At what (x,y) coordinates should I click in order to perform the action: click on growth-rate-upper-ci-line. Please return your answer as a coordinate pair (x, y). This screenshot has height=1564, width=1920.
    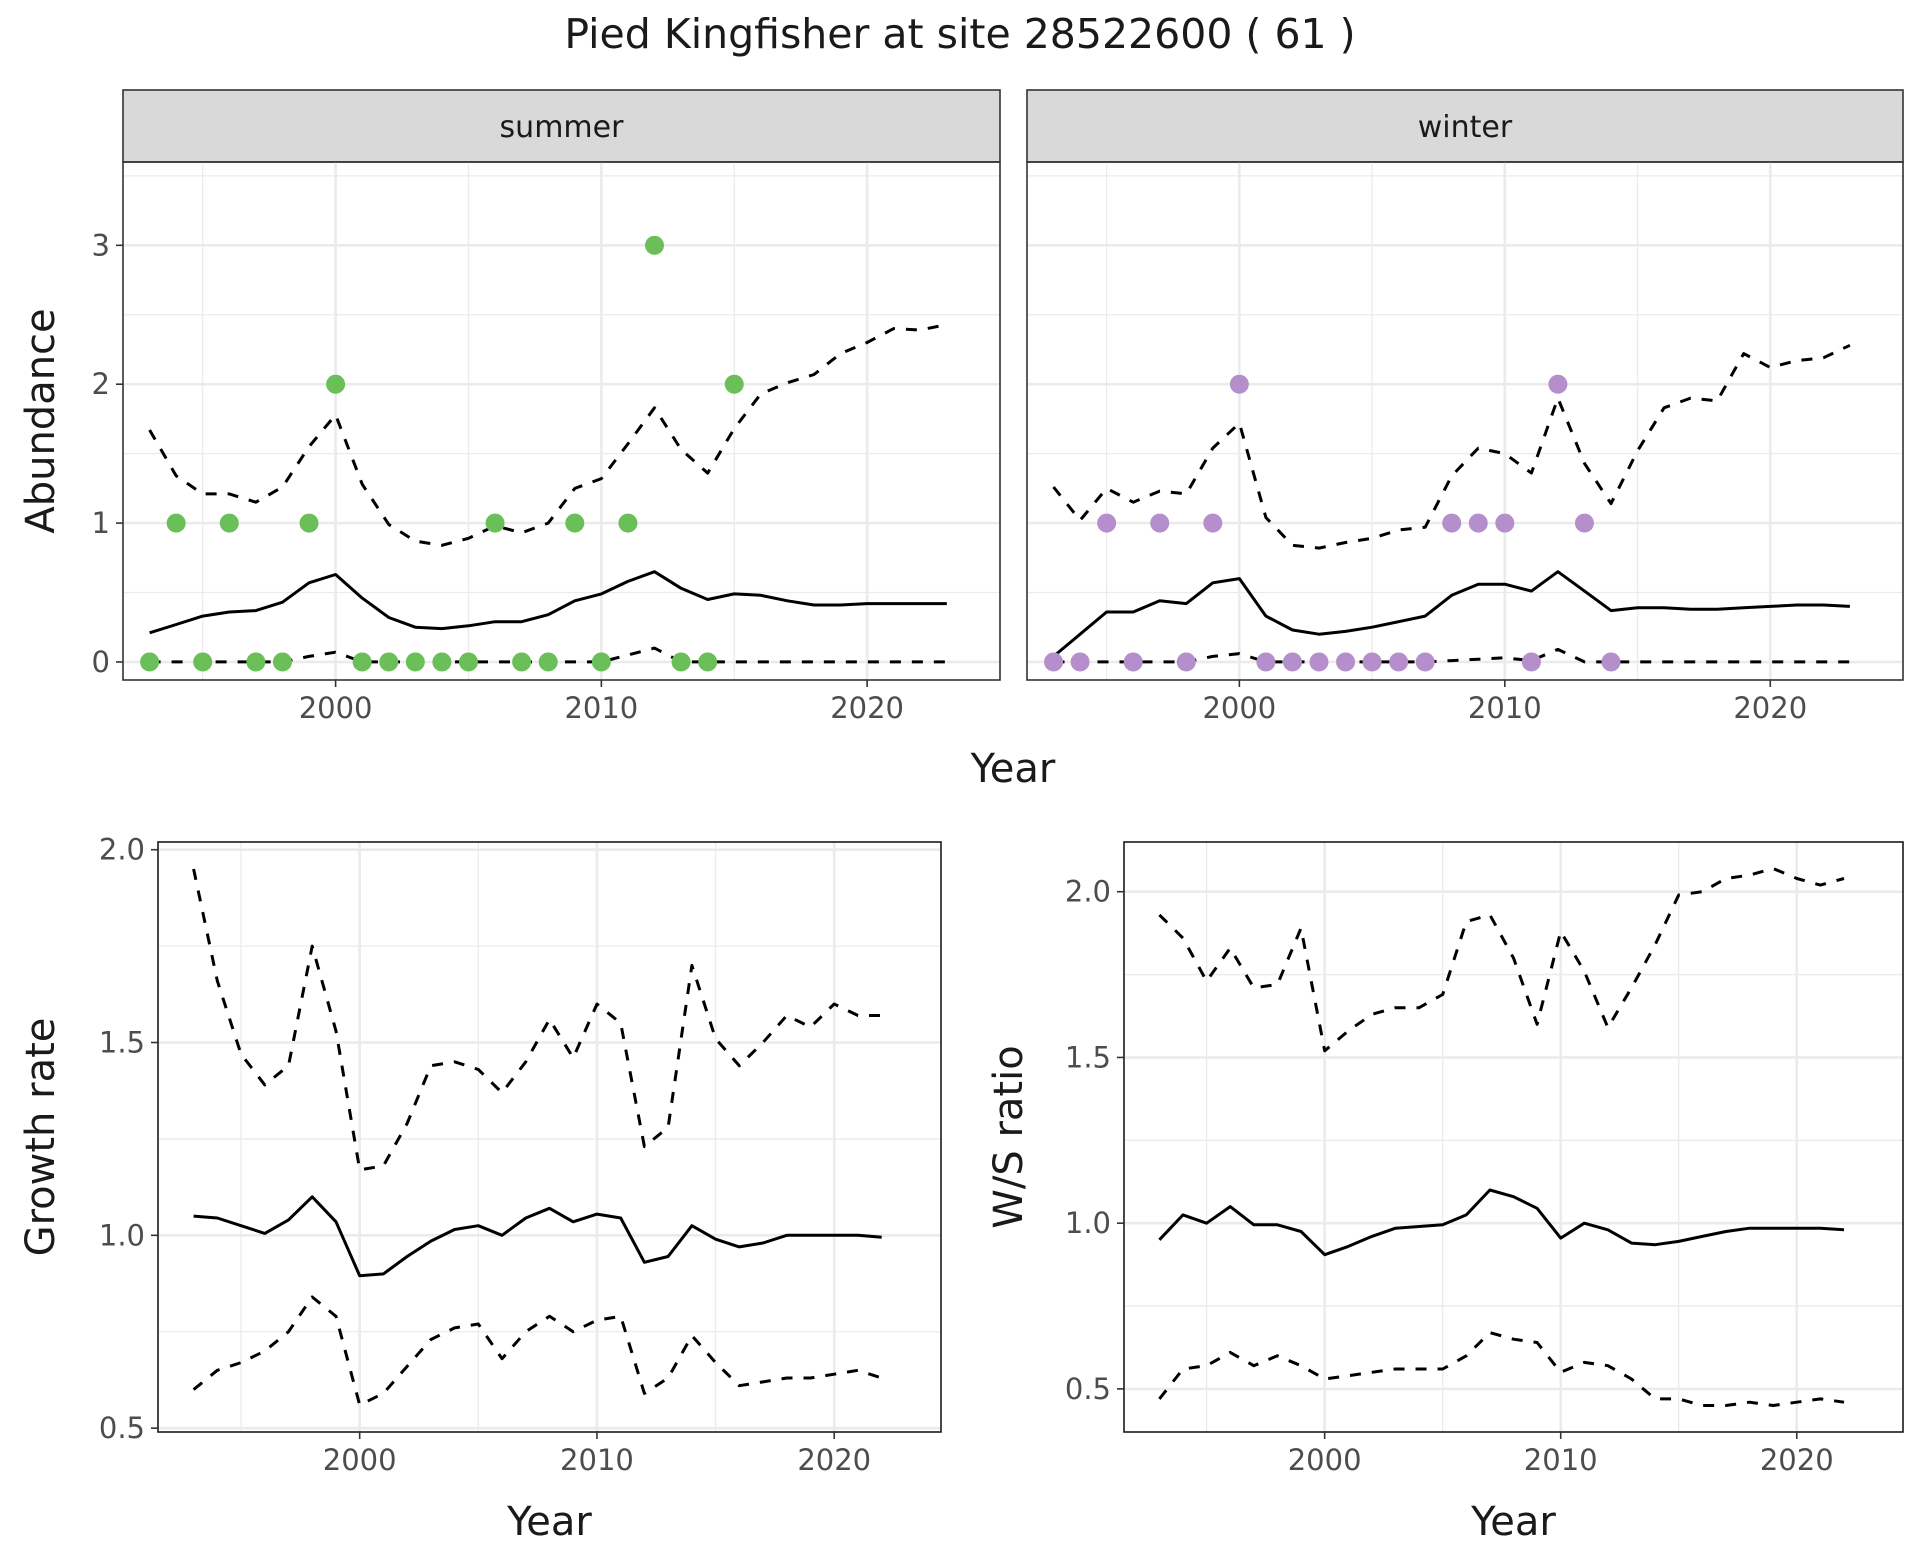
    Looking at the image, I should click on (537, 1020).